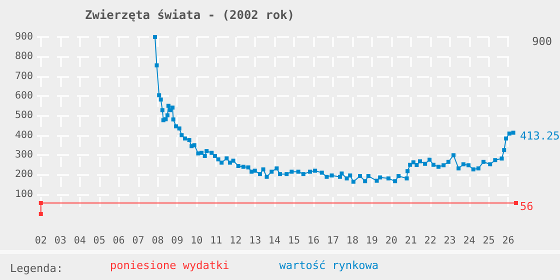 This screenshot has height=280, width=560. I want to click on chart-title: Zwierzęta świata - (2002 rok), so click(190, 15).